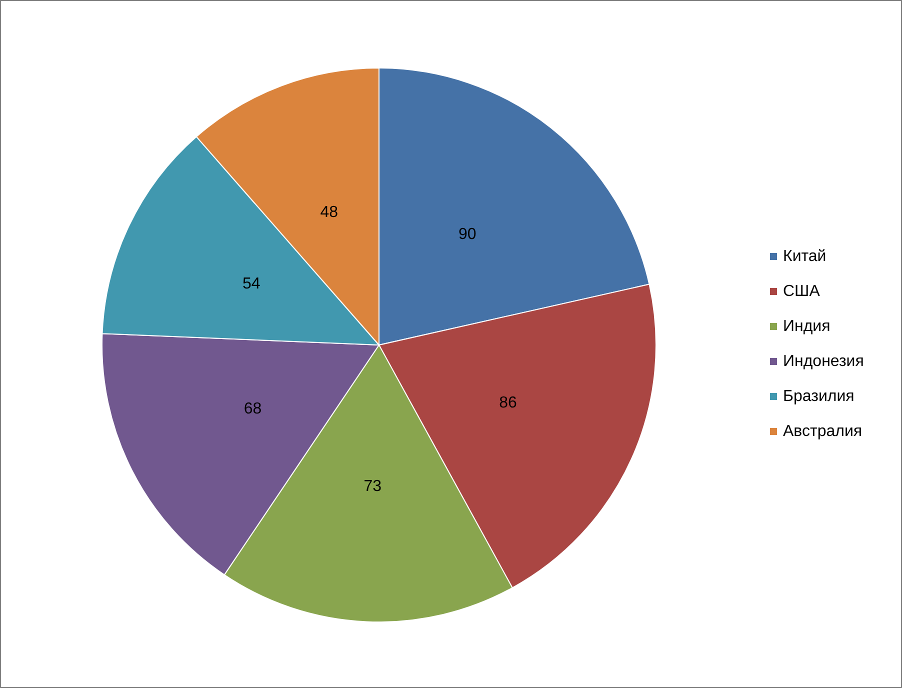 Image resolution: width=902 pixels, height=688 pixels. Describe the element at coordinates (818, 396) in the screenshot. I see `legend-label: Бразилия` at that location.